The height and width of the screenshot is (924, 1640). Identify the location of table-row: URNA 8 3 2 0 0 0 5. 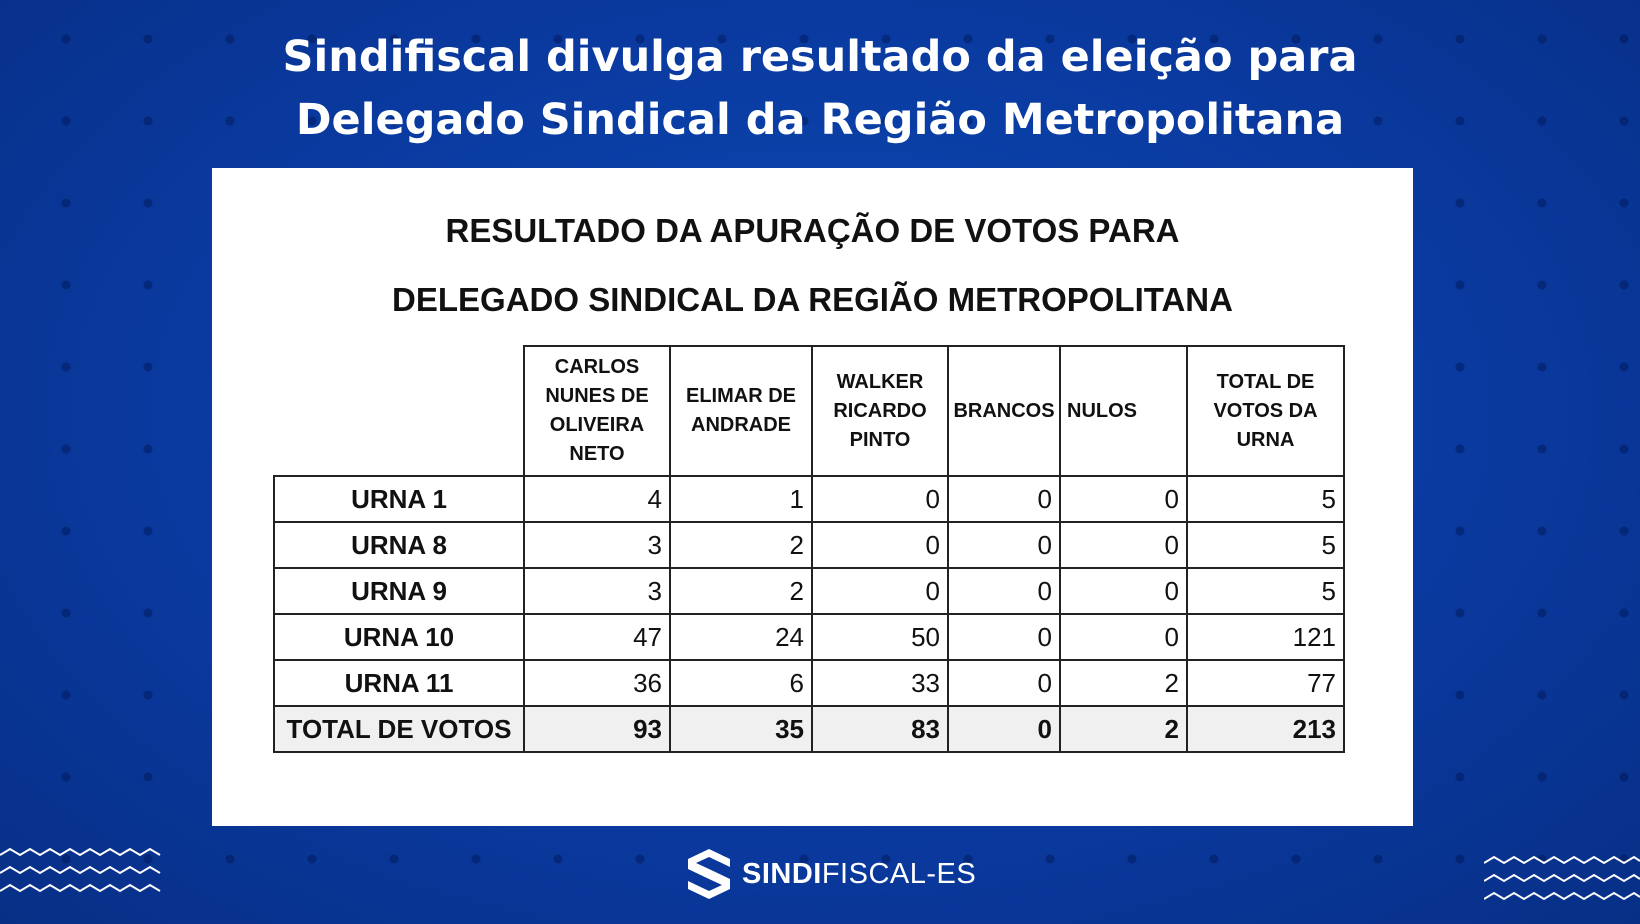
(809, 545).